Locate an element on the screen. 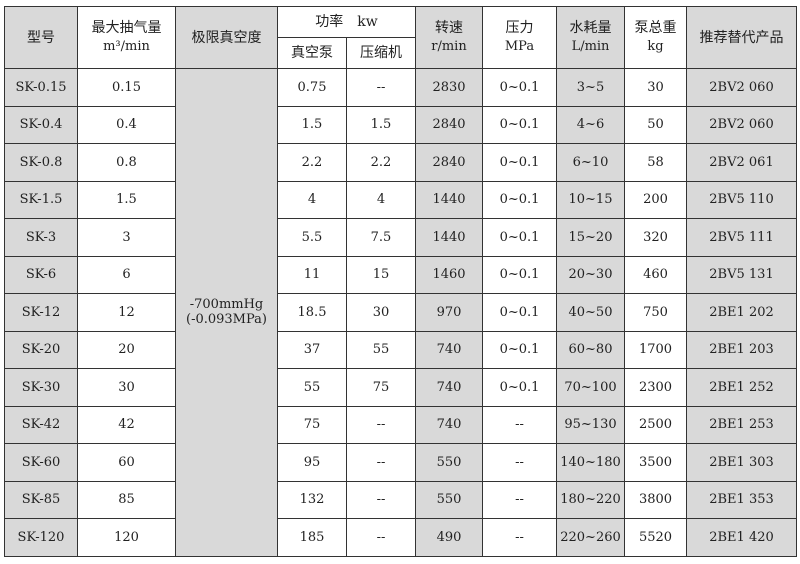  header-power-compressor: 压缩机 is located at coordinates (381, 53).